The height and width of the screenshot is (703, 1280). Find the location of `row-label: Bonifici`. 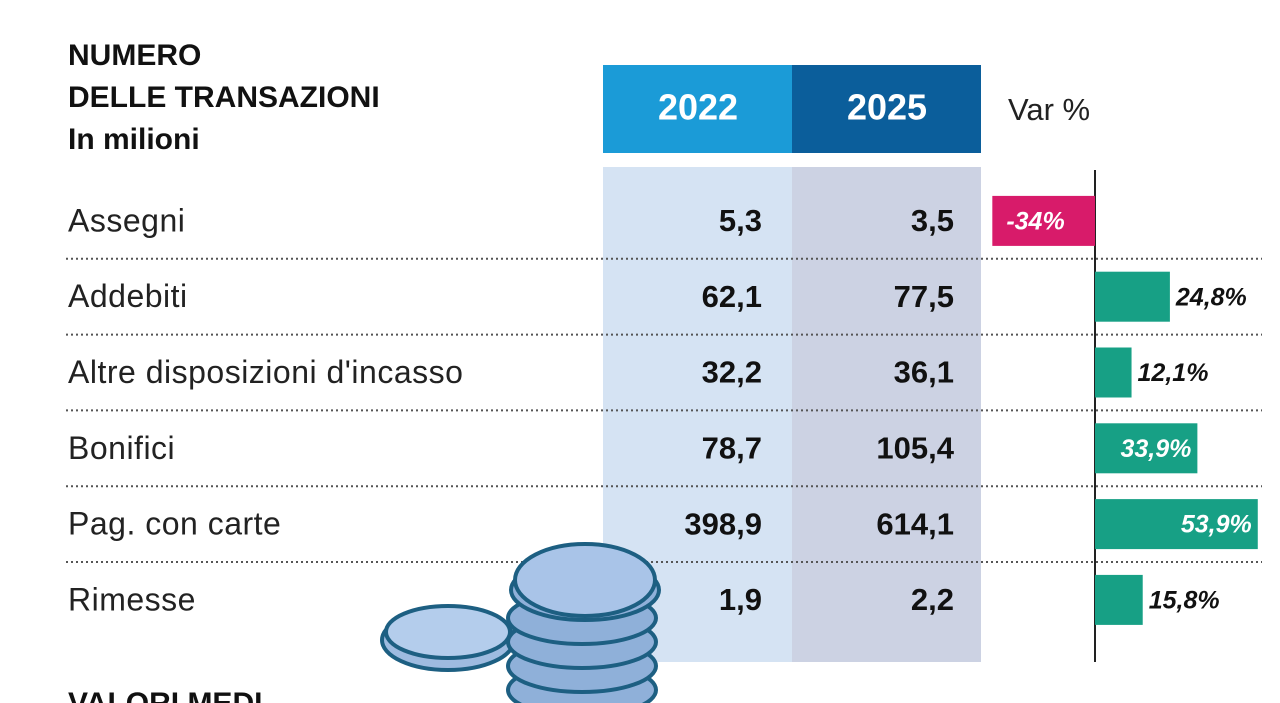

row-label: Bonifici is located at coordinates (121, 448).